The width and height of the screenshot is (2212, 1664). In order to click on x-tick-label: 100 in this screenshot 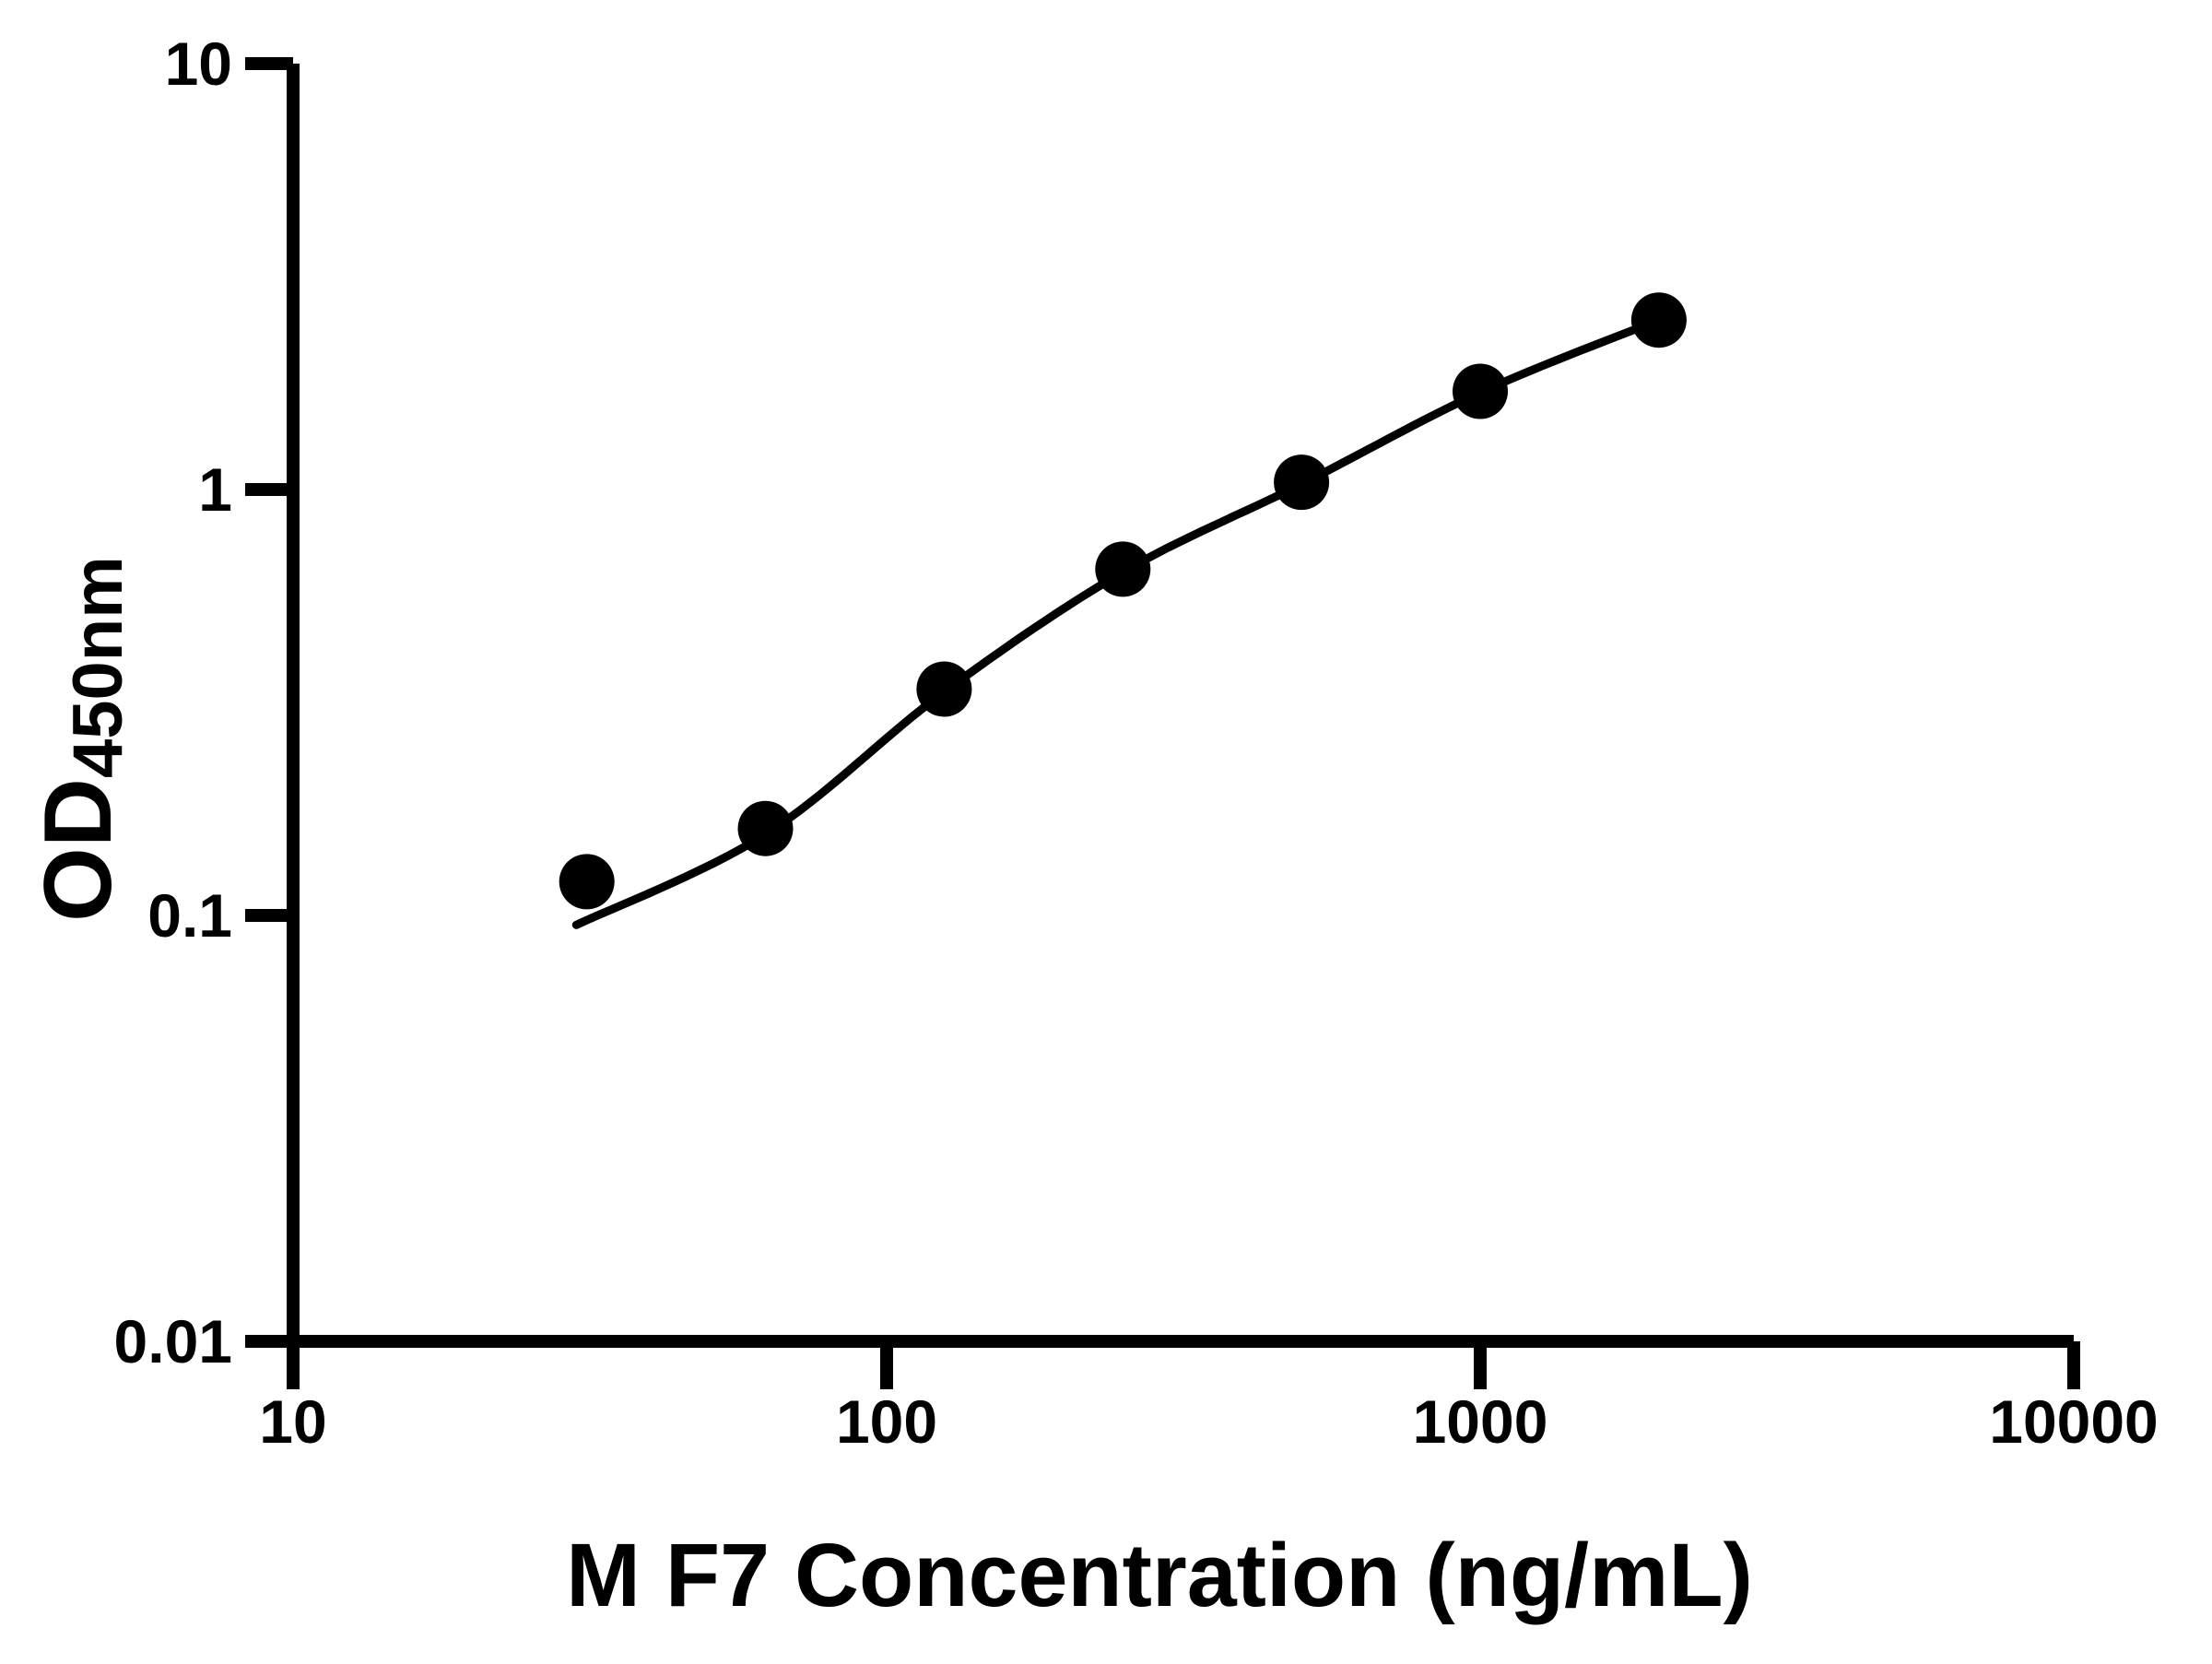, I will do `click(886, 1421)`.